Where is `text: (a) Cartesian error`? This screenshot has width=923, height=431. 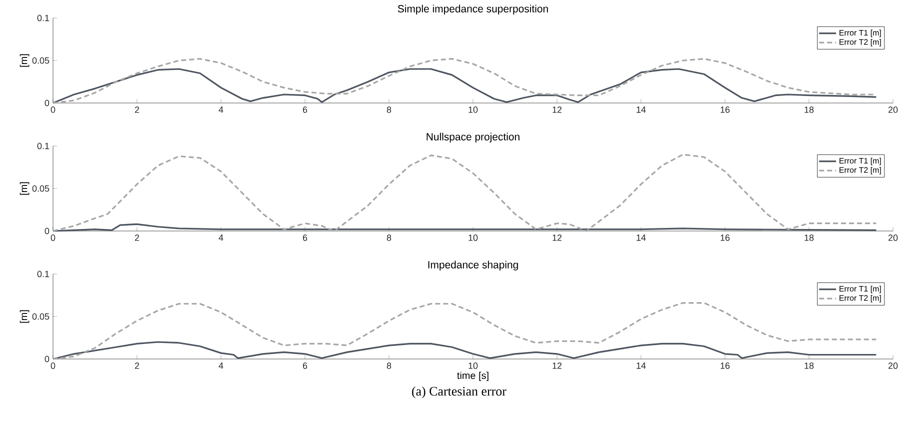
text: (a) Cartesian error is located at coordinates (459, 392).